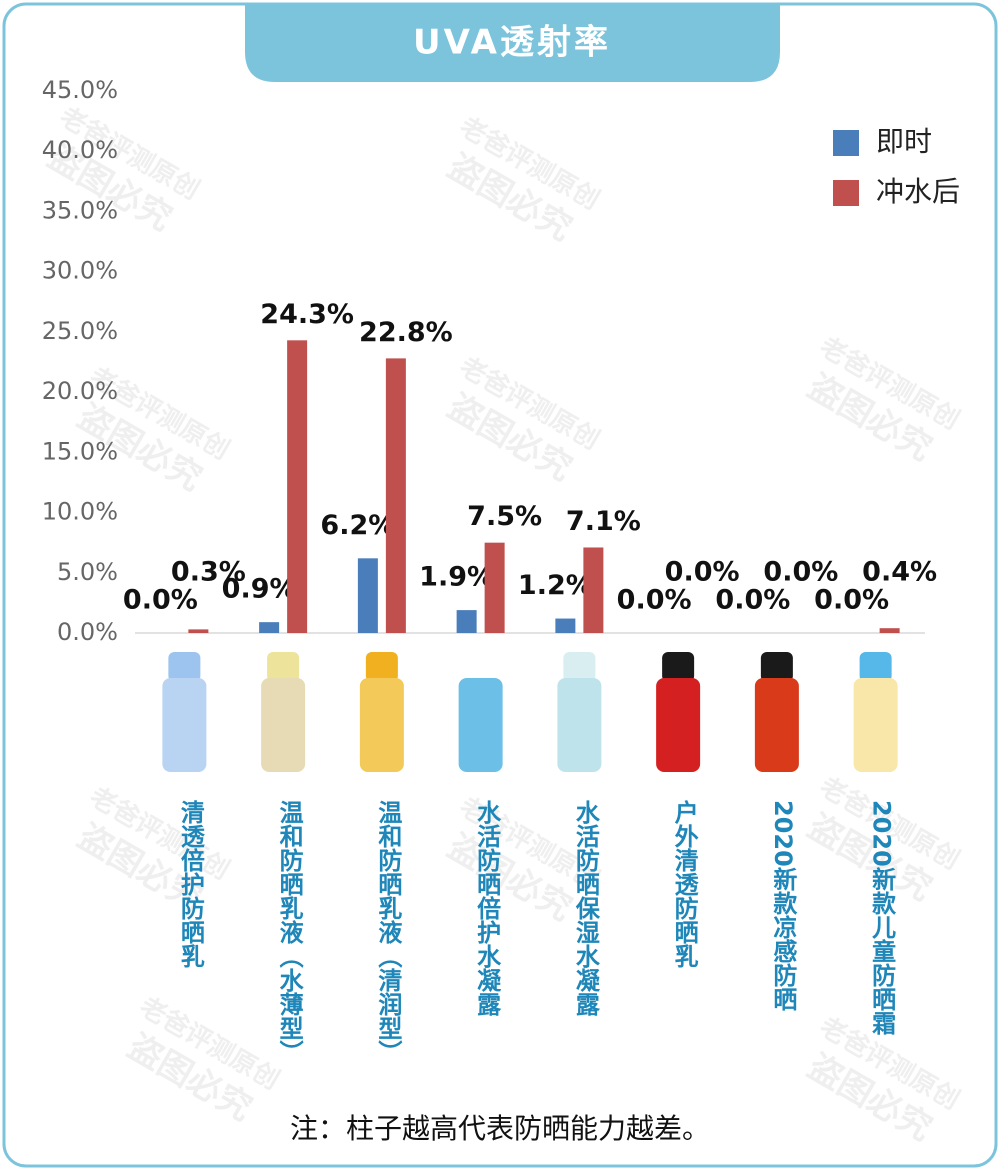 This screenshot has width=1000, height=1174. I want to click on x-tick-label: 户外清透防晒乳, so click(684, 884).